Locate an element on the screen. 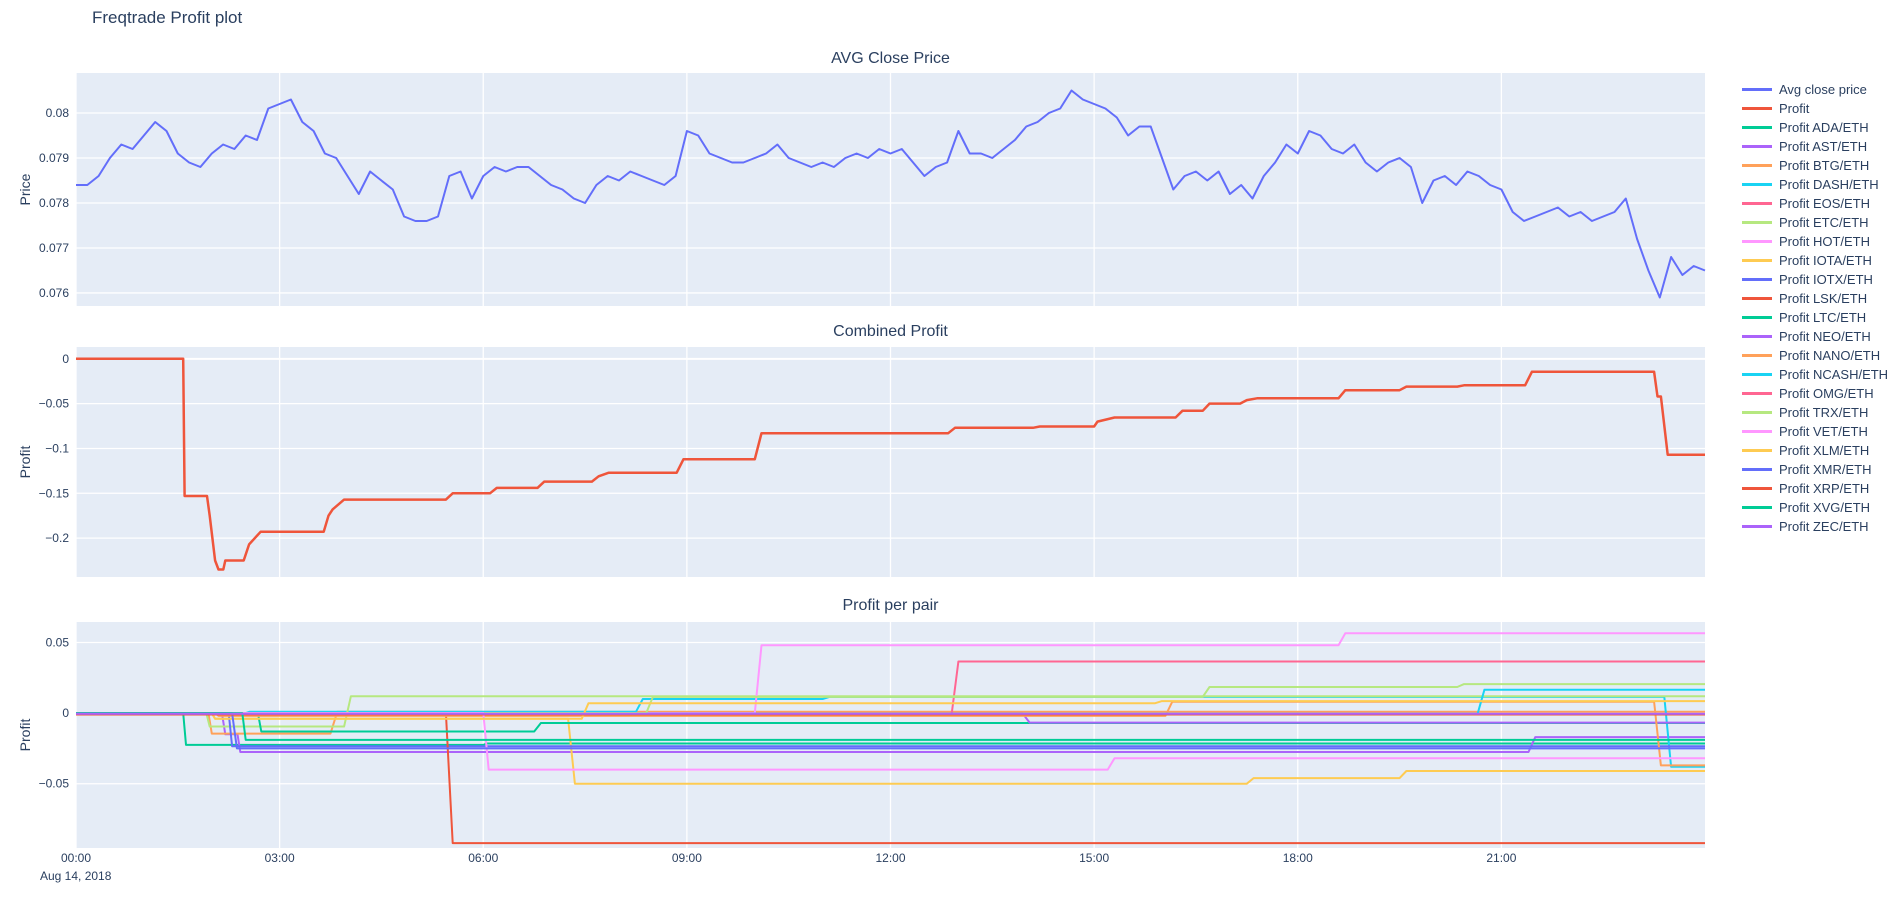  legend-label: Profit LTC/ETH is located at coordinates (1823, 317).